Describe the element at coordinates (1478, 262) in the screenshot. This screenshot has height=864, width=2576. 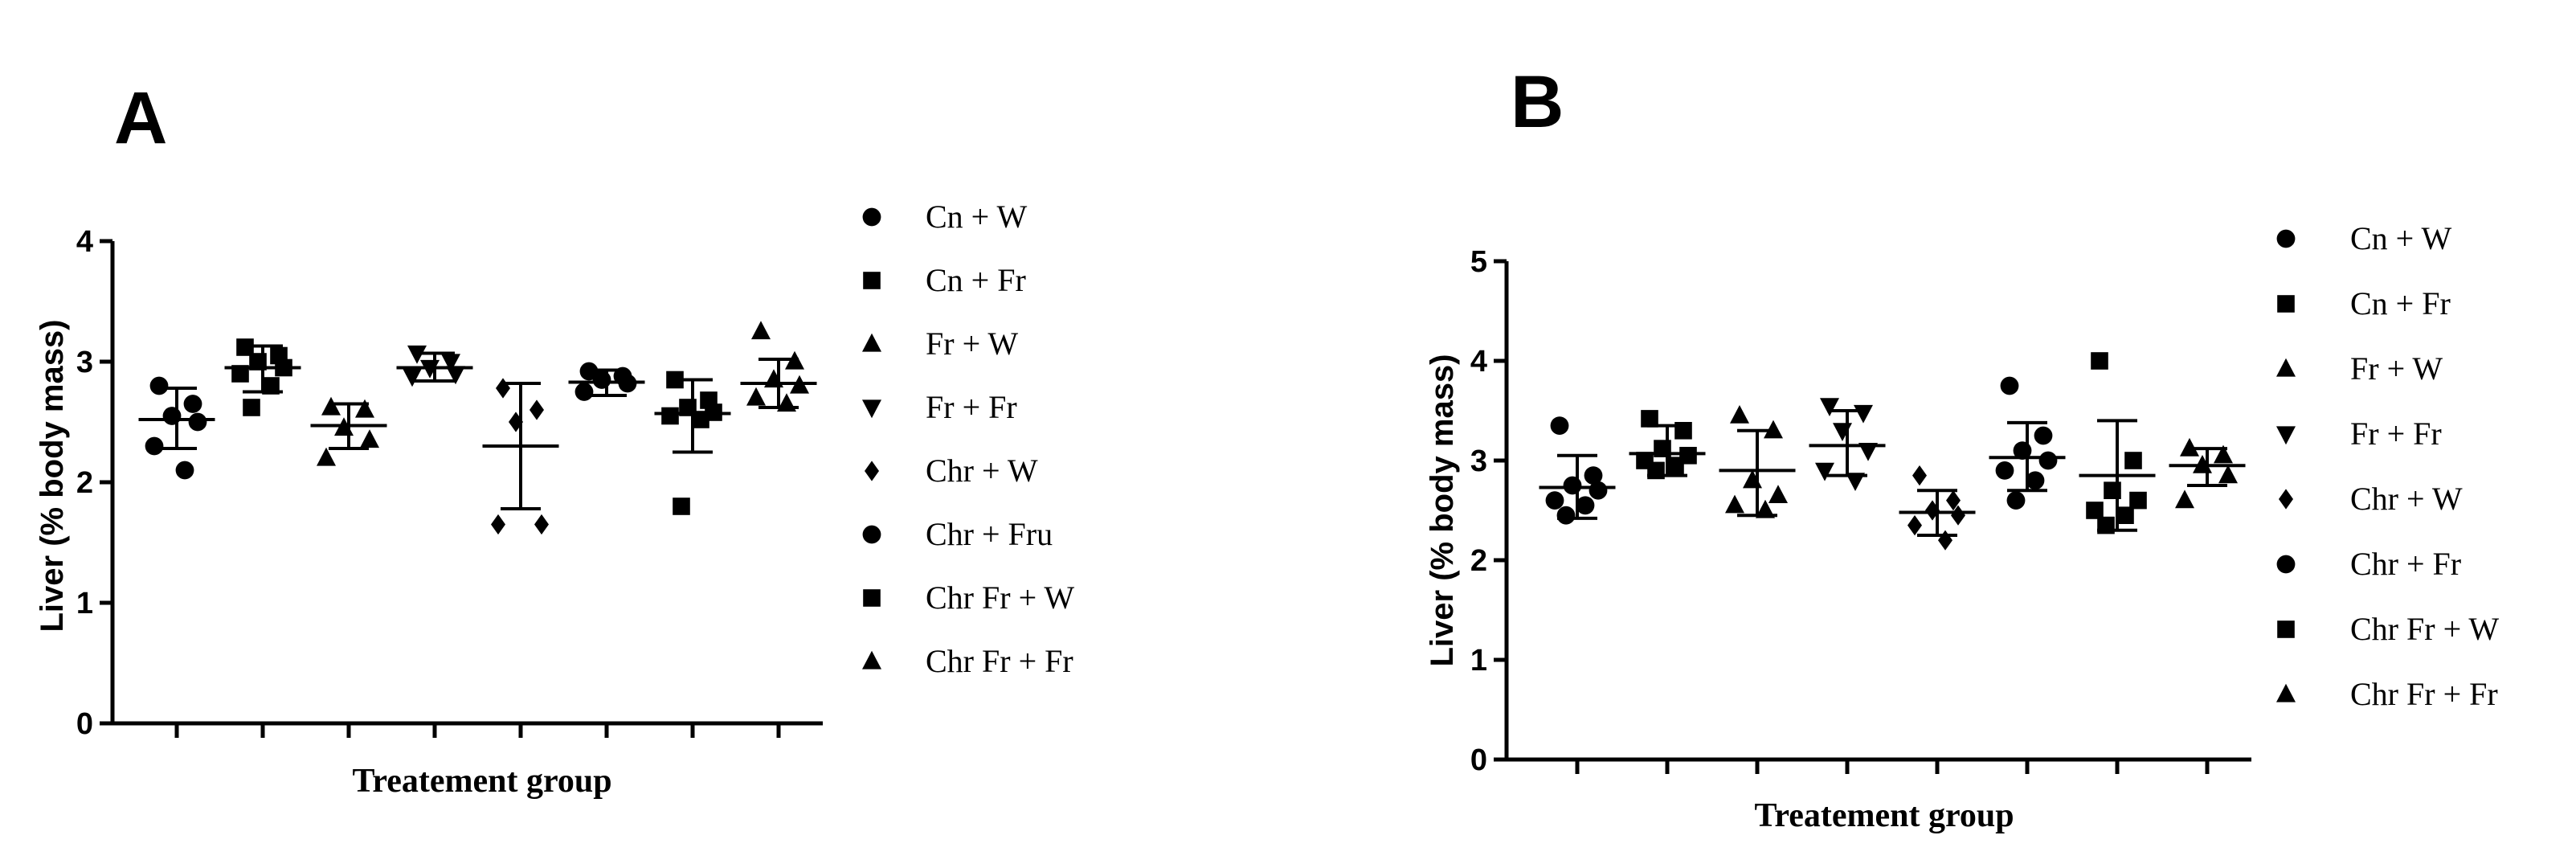
I see `panel-b-y-tick-label: 5` at that location.